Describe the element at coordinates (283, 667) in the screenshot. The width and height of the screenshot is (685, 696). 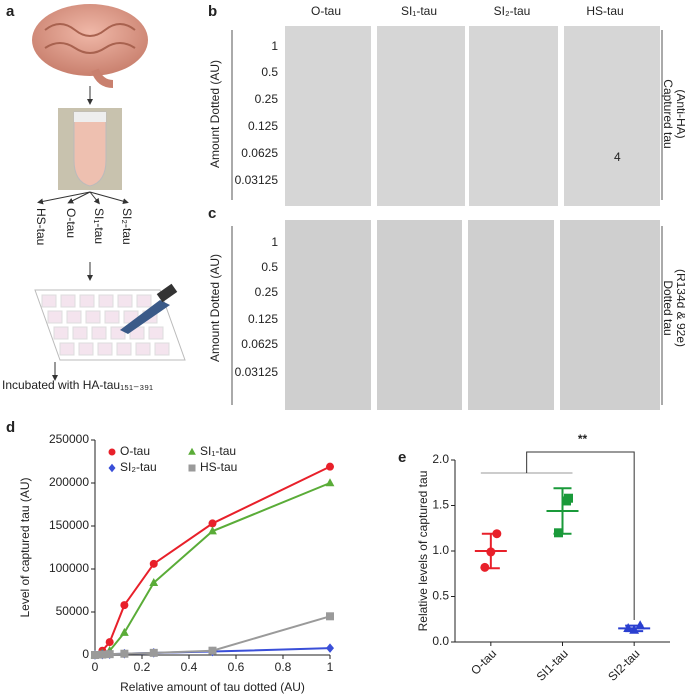
I see `x-tick-label: 0.8` at that location.